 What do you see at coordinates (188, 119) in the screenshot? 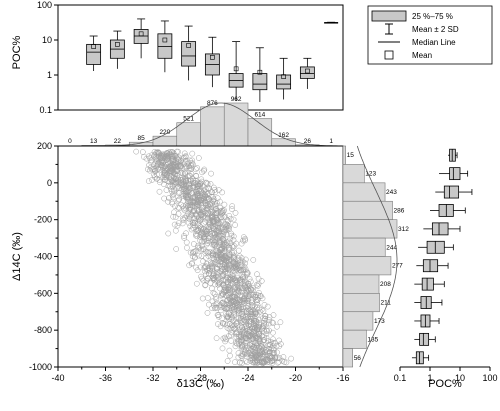
I see `top-histogram-count: 521` at bounding box center [188, 119].